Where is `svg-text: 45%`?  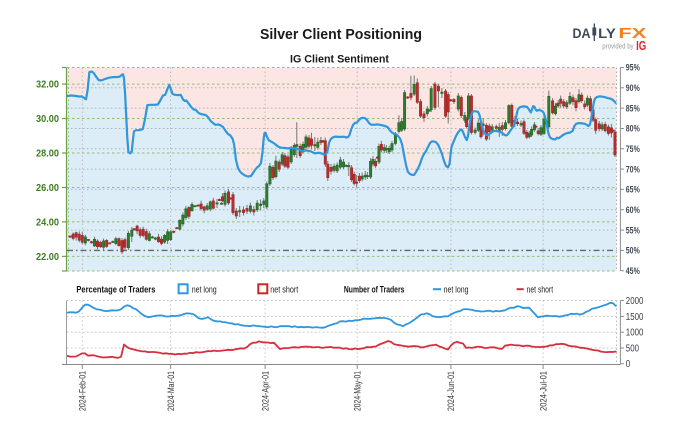
svg-text: 45% is located at coordinates (633, 271).